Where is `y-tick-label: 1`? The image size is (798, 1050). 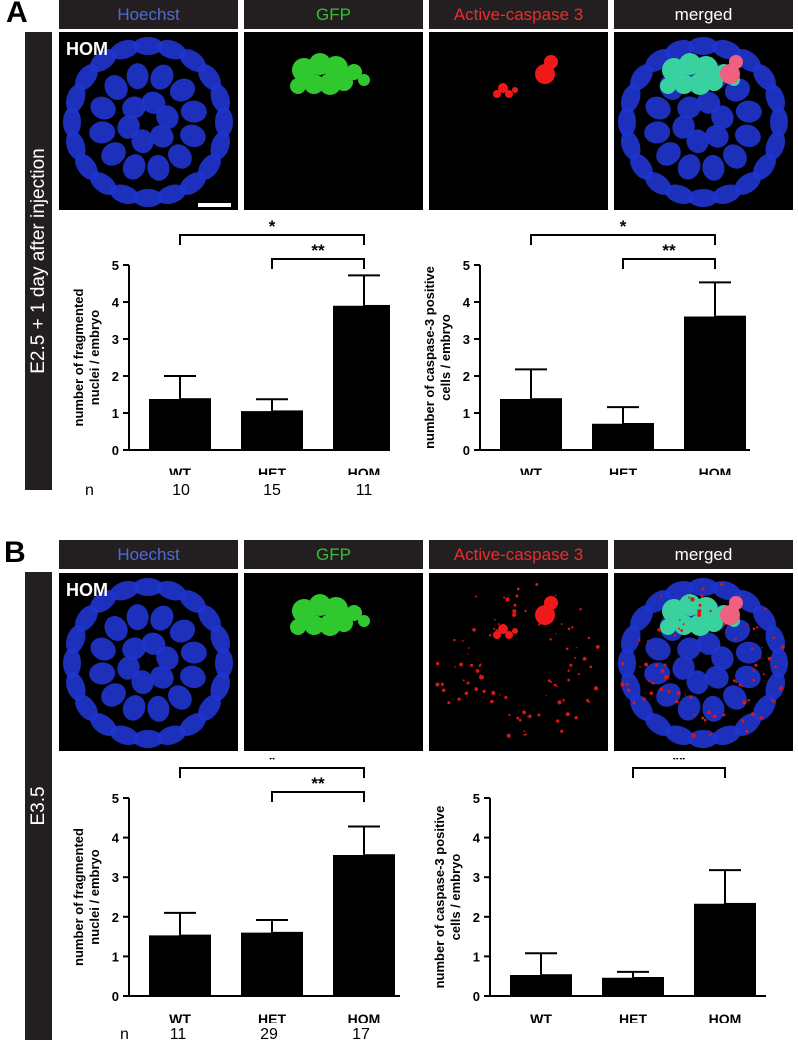 y-tick-label: 1 is located at coordinates (115, 413).